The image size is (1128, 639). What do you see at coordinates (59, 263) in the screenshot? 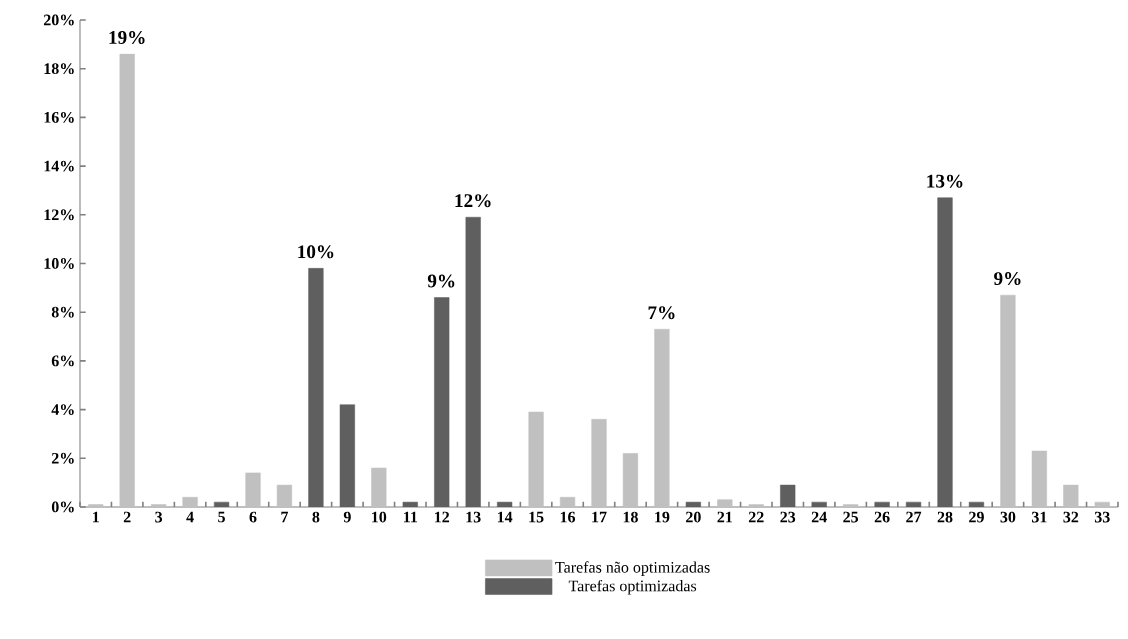
I see `y-tick-label: 10%` at bounding box center [59, 263].